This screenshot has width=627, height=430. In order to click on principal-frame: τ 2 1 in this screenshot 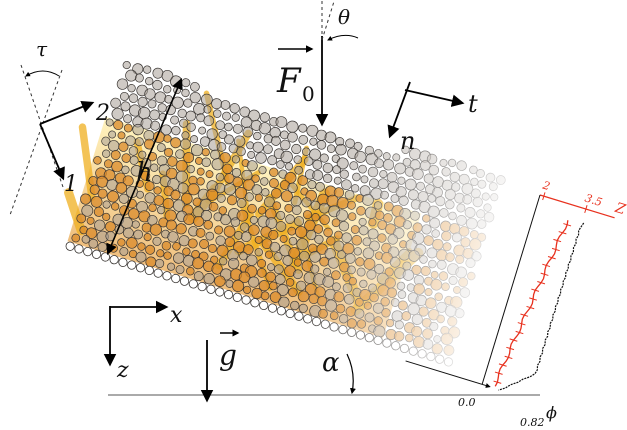, I will do `click(59, 126)`.